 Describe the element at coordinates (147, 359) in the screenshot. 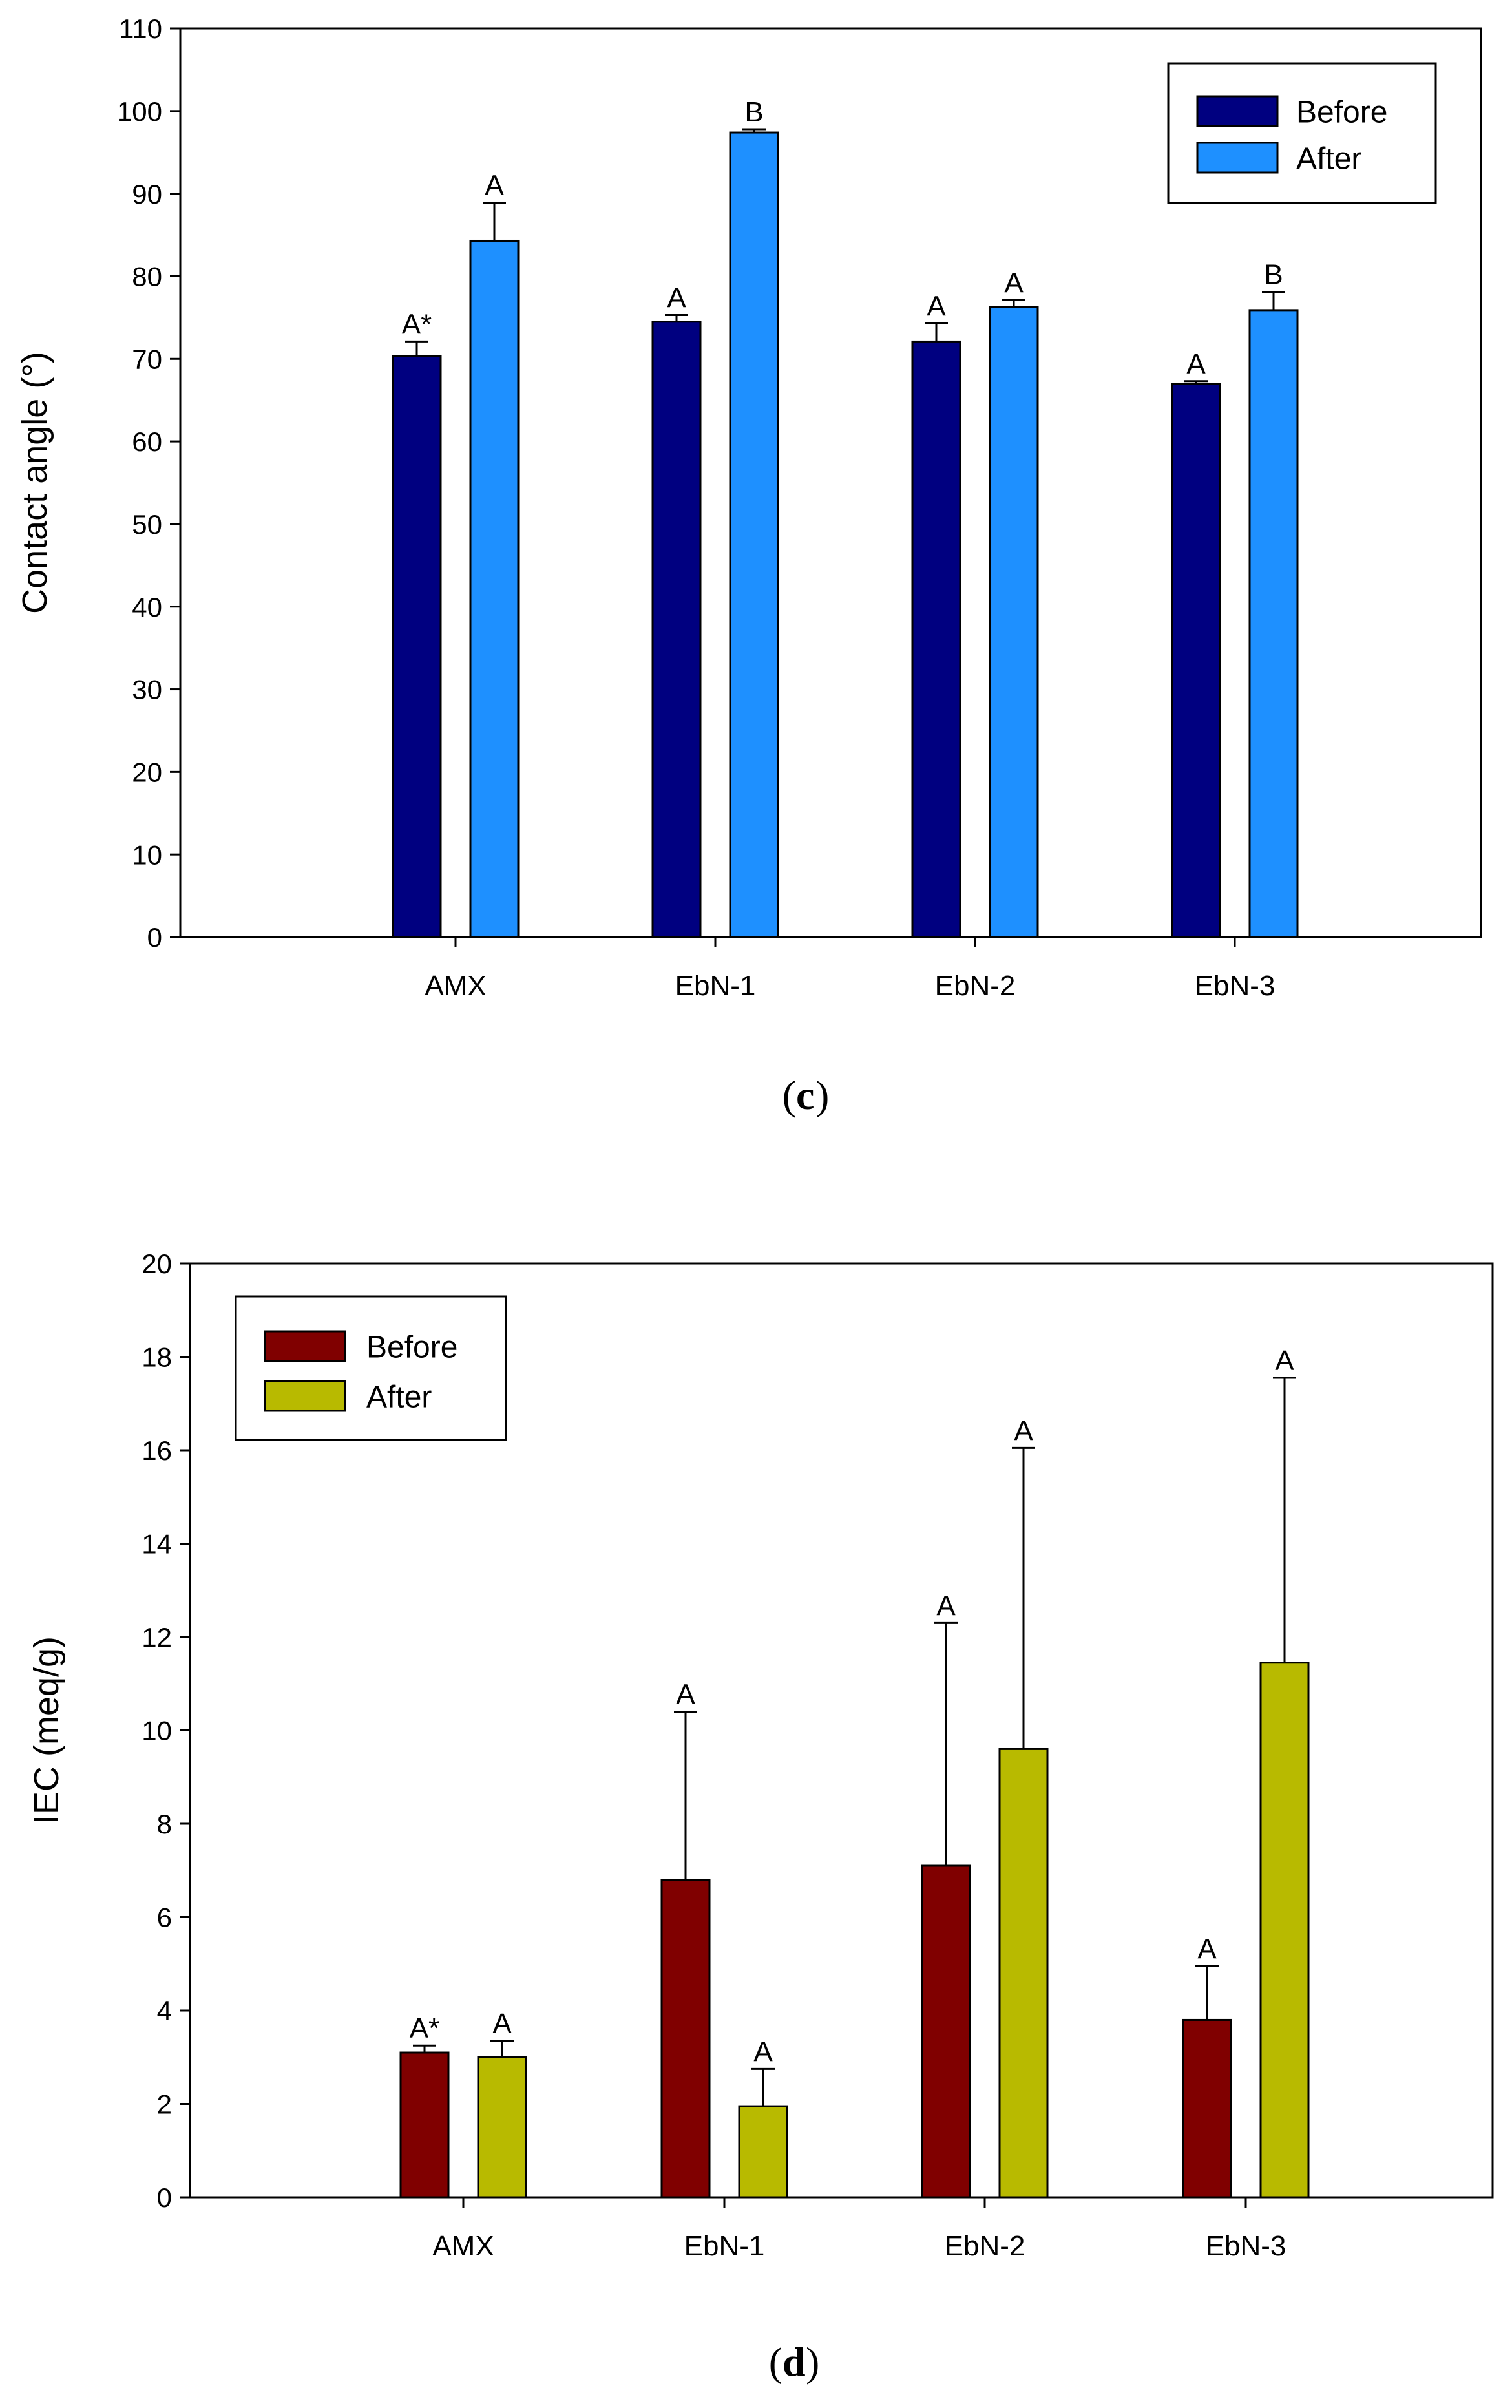

I see `y-tick-label: 70` at that location.